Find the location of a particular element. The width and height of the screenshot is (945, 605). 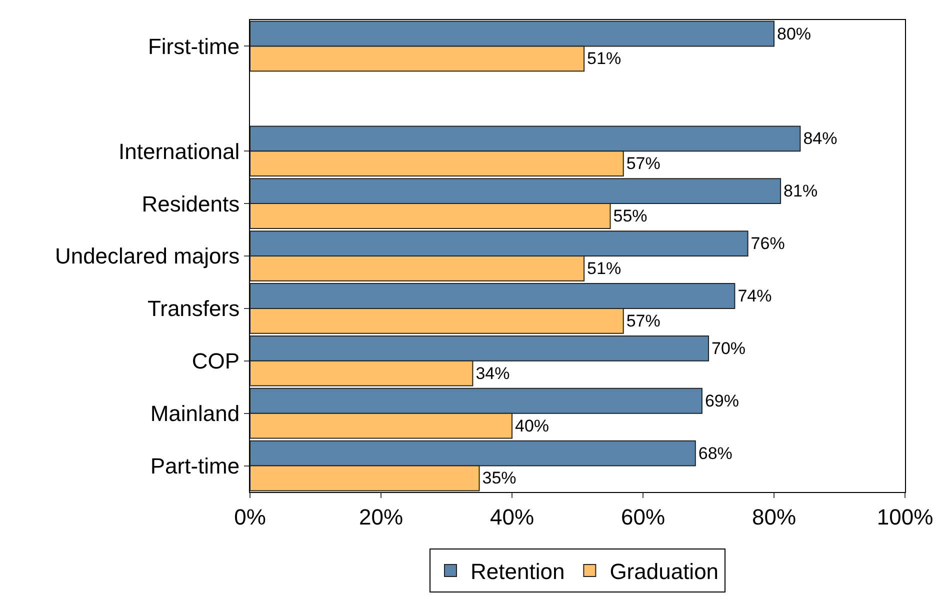

data-label: 81% is located at coordinates (801, 191).